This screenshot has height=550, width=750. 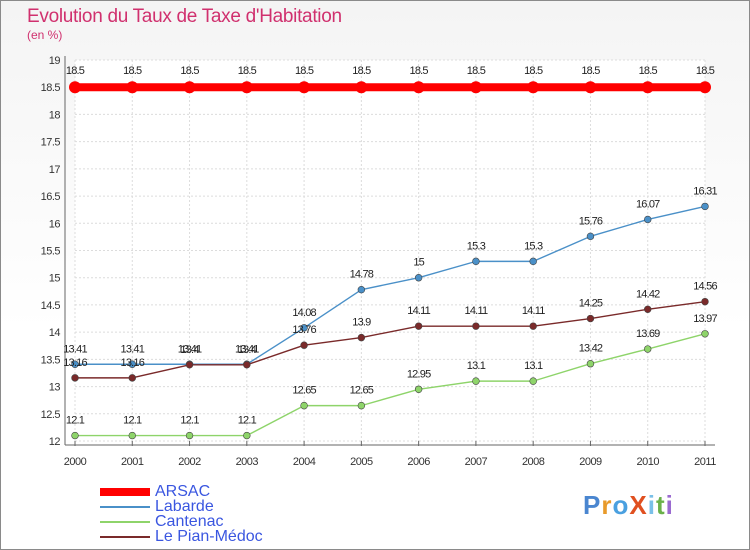 I want to click on data-label-le-pian-m-doc: 14.42, so click(x=648, y=294).